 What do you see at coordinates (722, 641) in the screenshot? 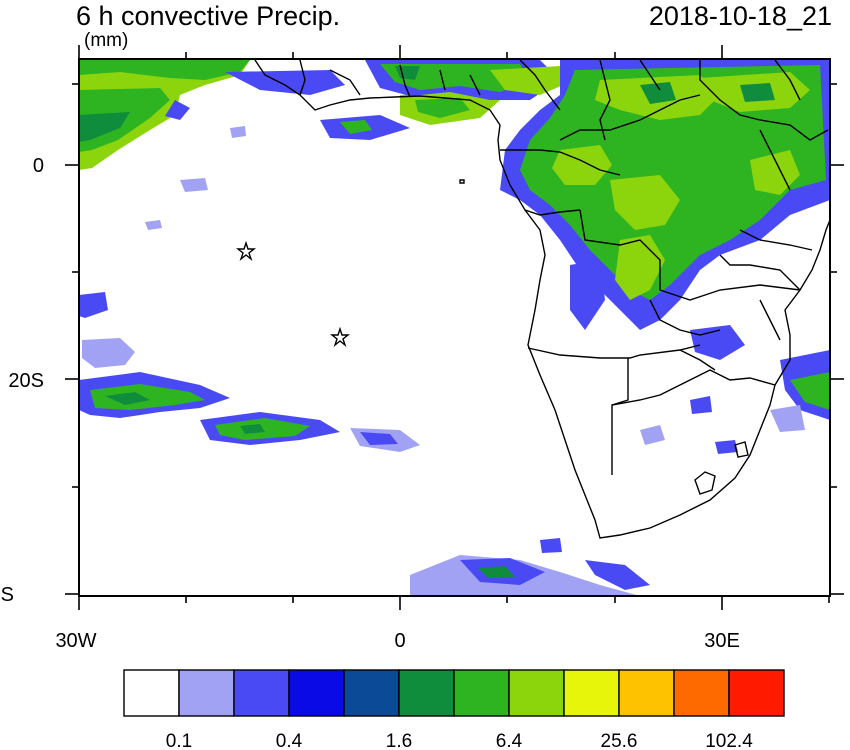
I see `lon-label-30e: 30E` at bounding box center [722, 641].